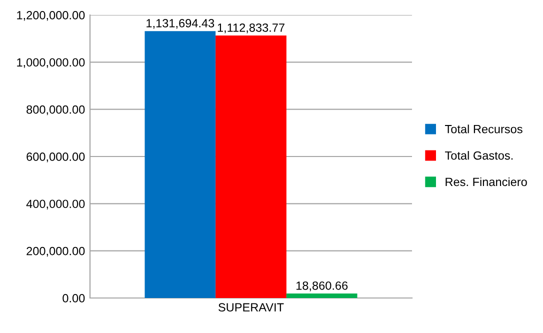 The height and width of the screenshot is (333, 543). I want to click on x-tick-label: SUPERAVIT, so click(251, 307).